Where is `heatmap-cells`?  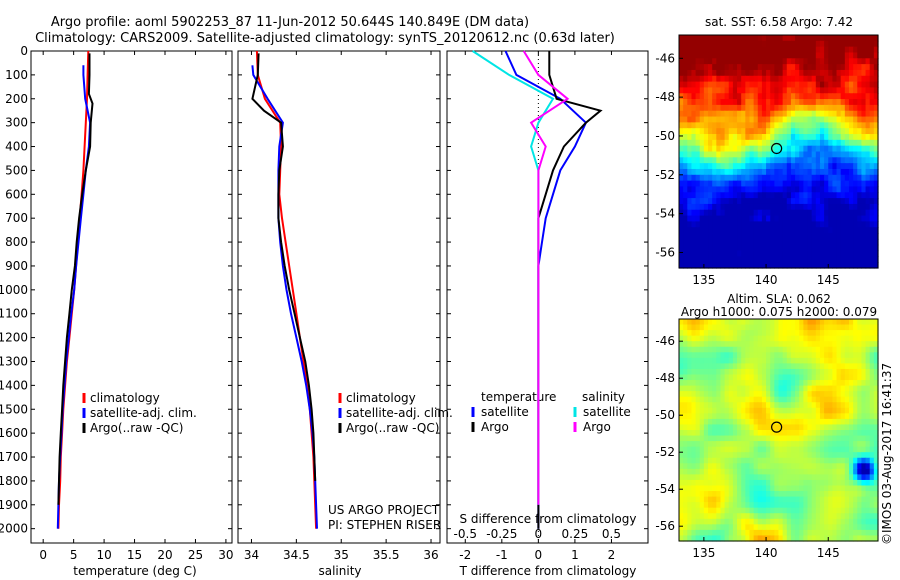 heatmap-cells is located at coordinates (779, 430).